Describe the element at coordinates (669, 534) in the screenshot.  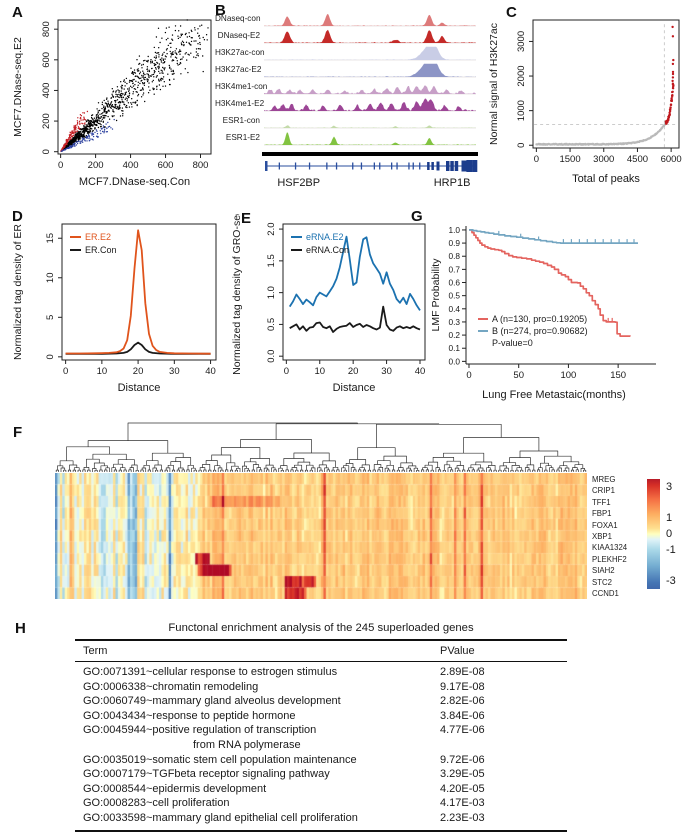
I see `colorbar-tick: 0` at that location.